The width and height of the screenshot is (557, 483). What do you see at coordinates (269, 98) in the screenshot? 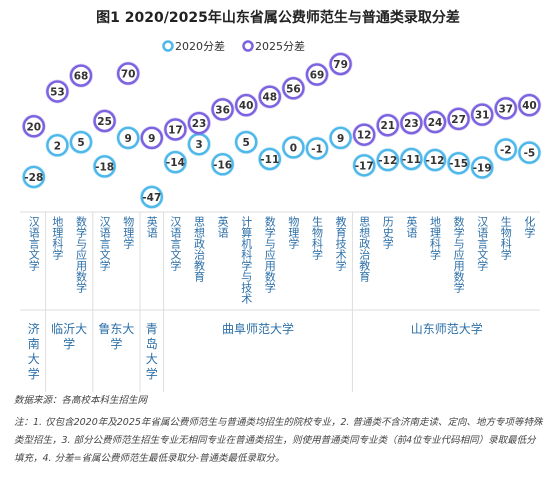
I see `value-label: 48` at bounding box center [269, 98].